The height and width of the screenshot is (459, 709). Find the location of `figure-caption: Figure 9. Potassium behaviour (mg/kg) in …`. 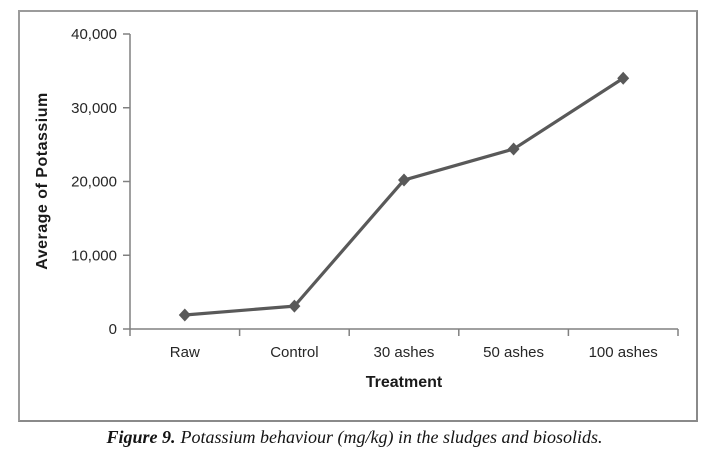

figure-caption: Figure 9. Potassium behaviour (mg/kg) in … is located at coordinates (354, 437).